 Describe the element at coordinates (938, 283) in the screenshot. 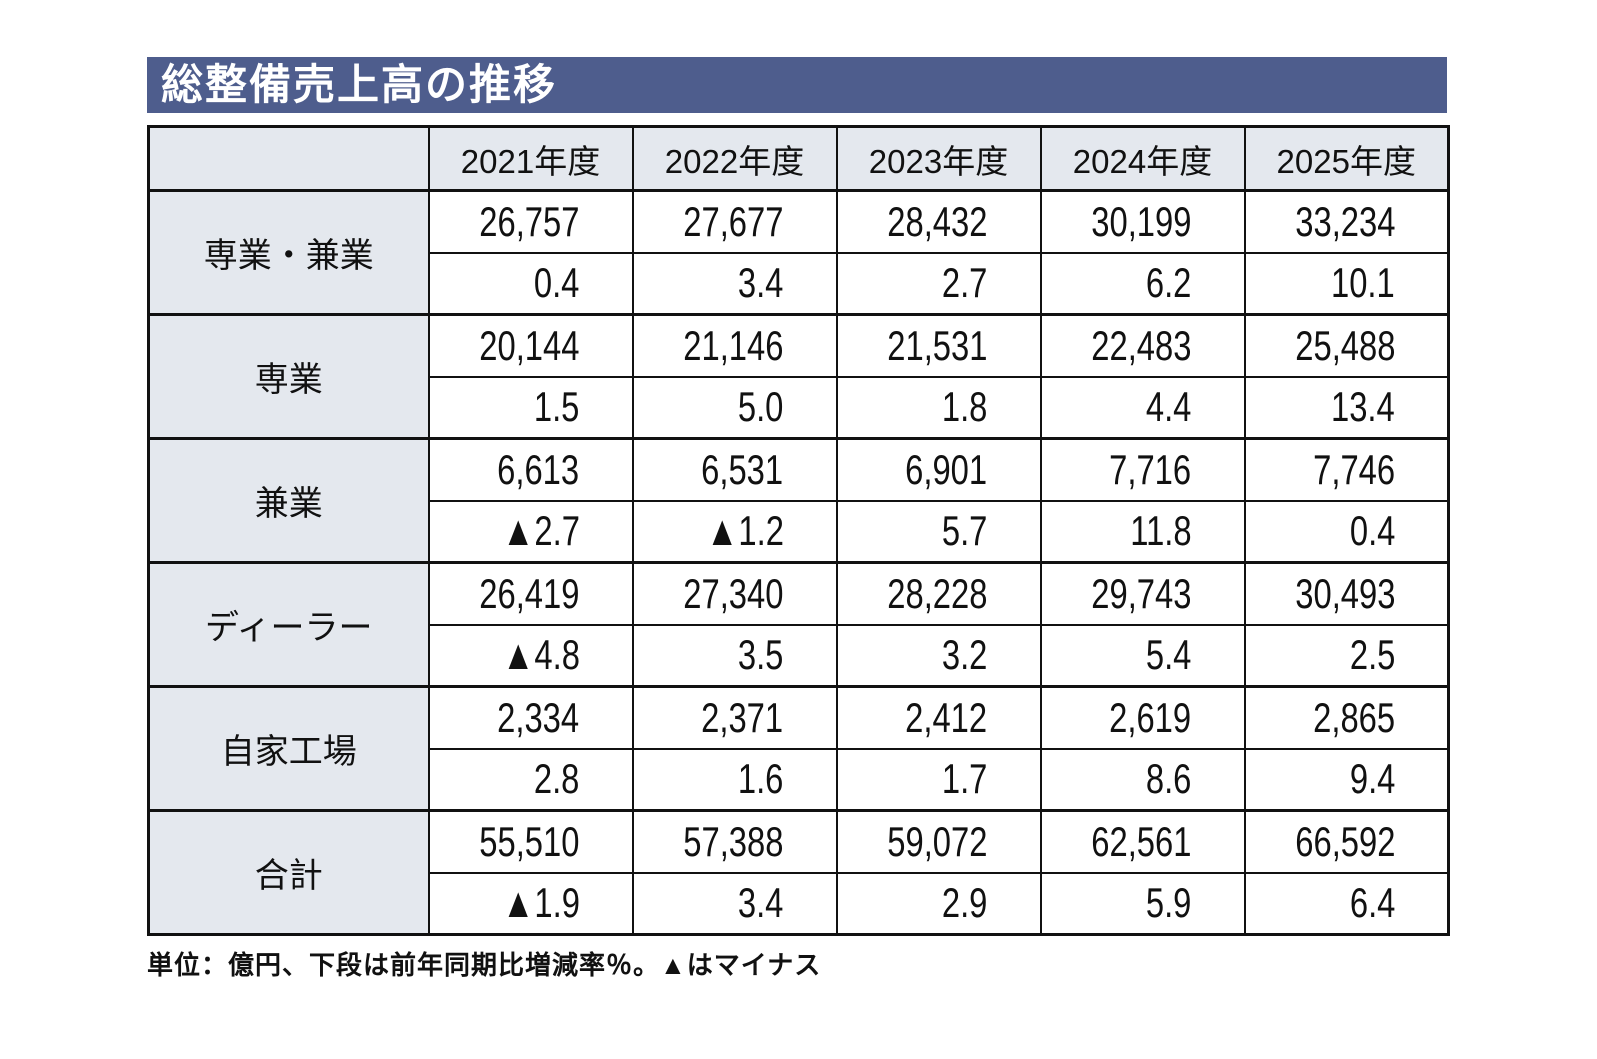

I see `change-cell: 2.7` at that location.